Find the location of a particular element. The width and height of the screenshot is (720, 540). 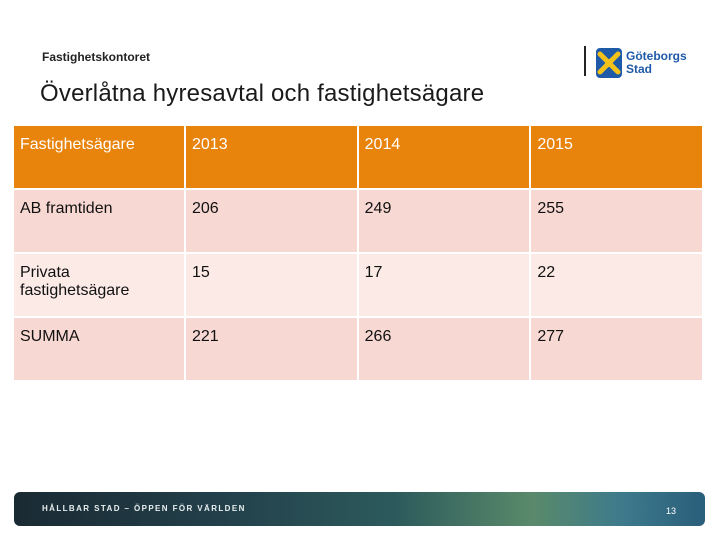

logo-text-line2: Stad is located at coordinates (639, 69).